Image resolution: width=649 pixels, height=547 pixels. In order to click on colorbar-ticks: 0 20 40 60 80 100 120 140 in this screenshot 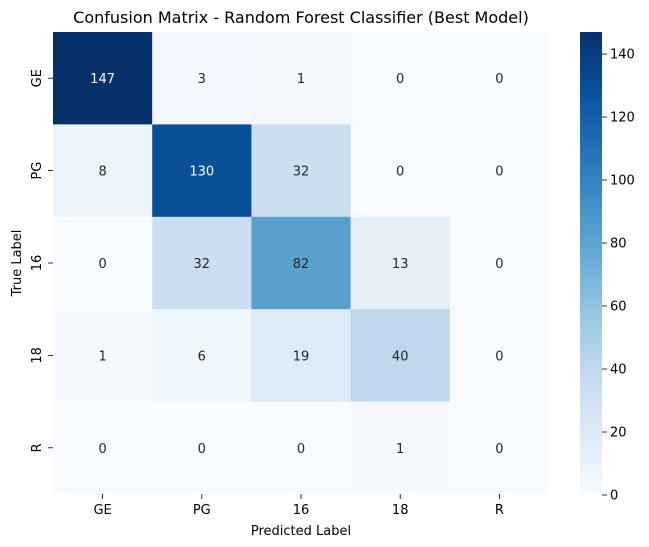, I will do `click(618, 276)`.